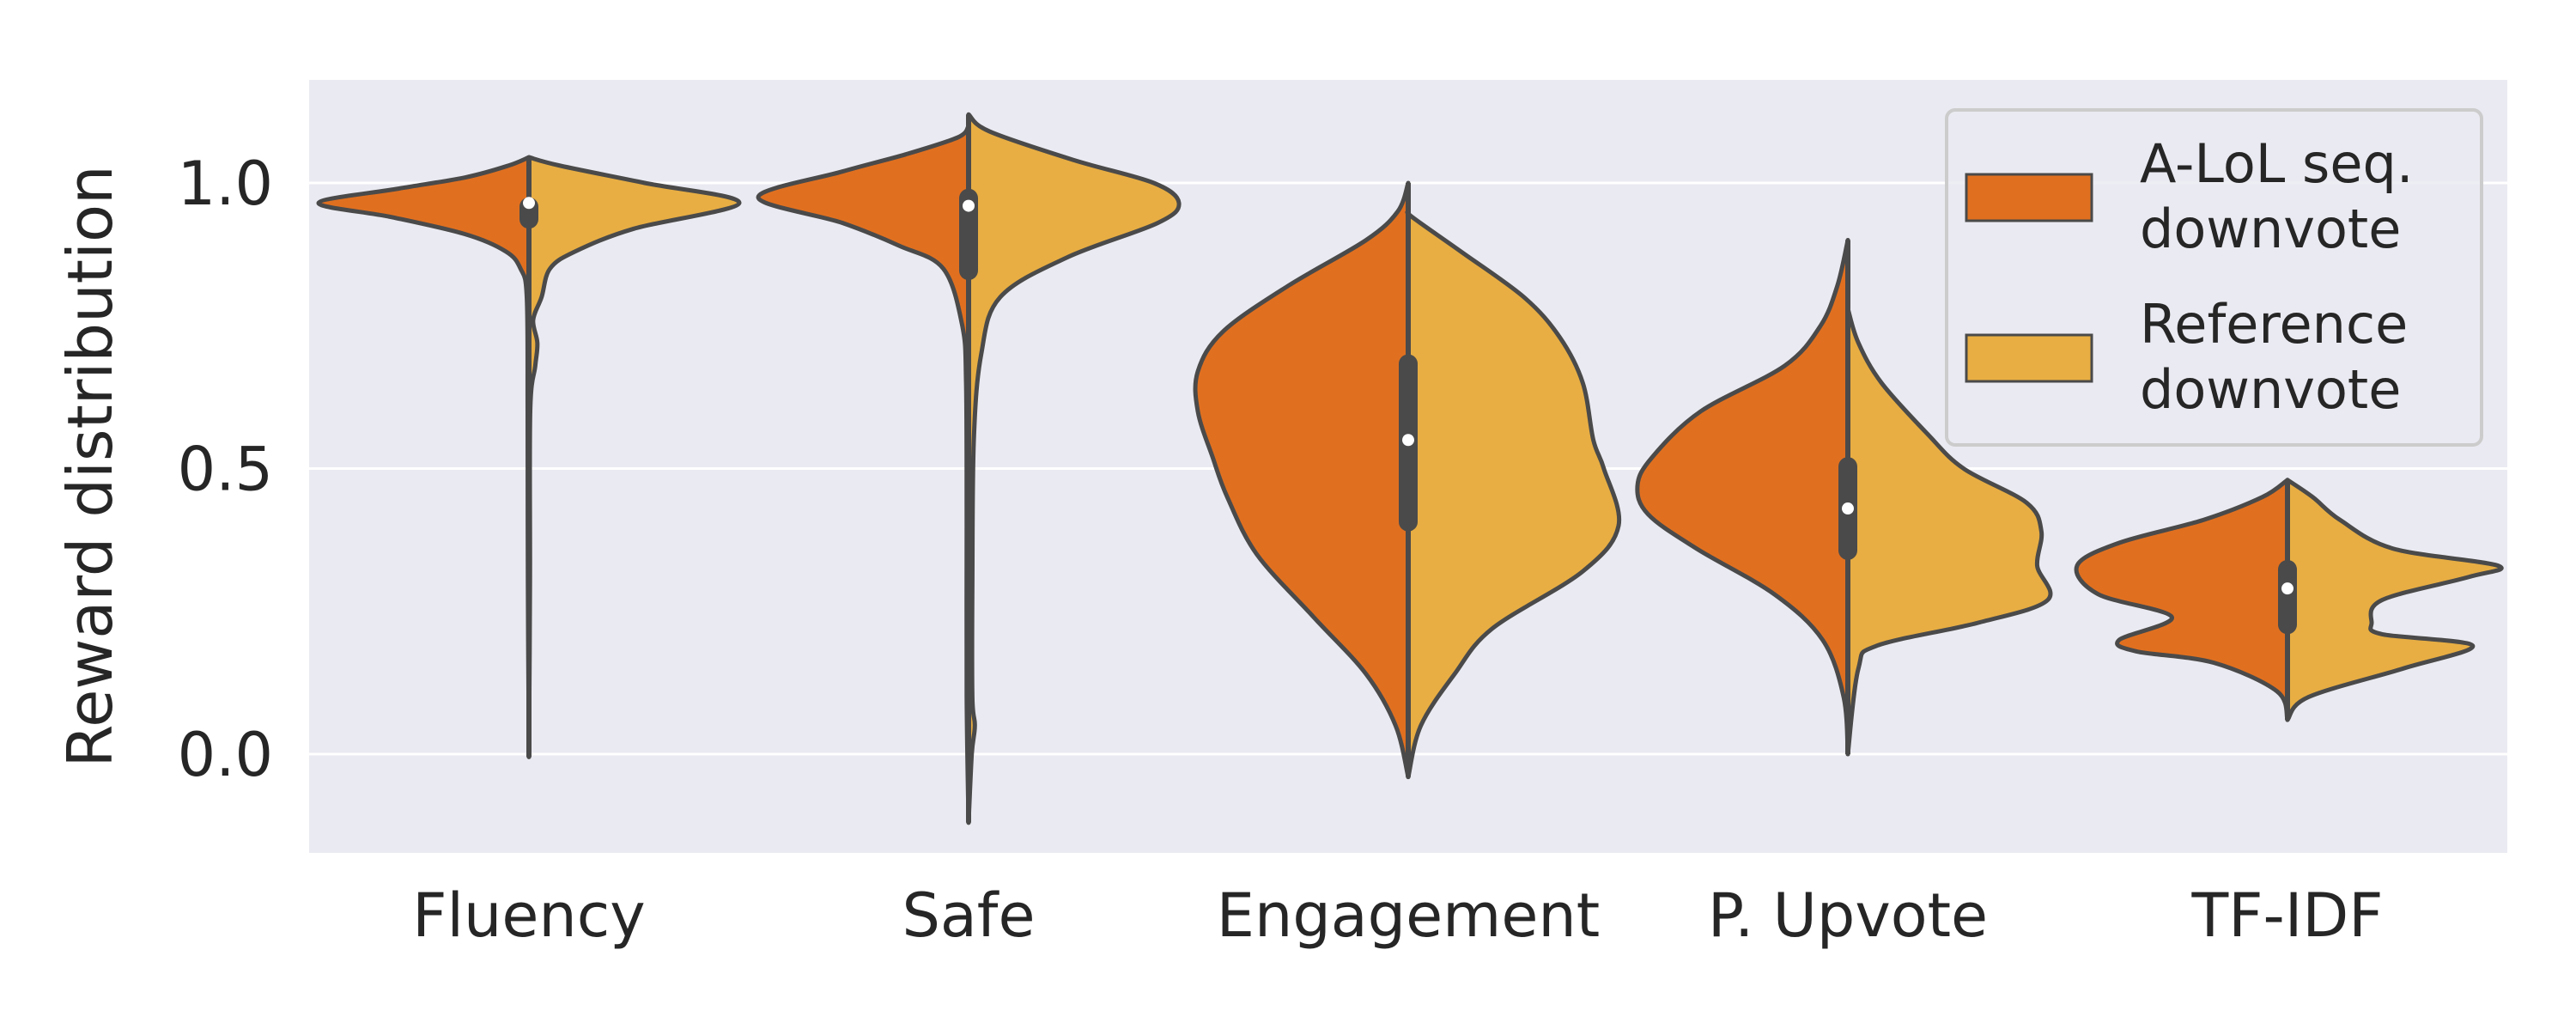  Describe the element at coordinates (2182, 600) in the screenshot. I see `violin-left-tf-idf` at that location.